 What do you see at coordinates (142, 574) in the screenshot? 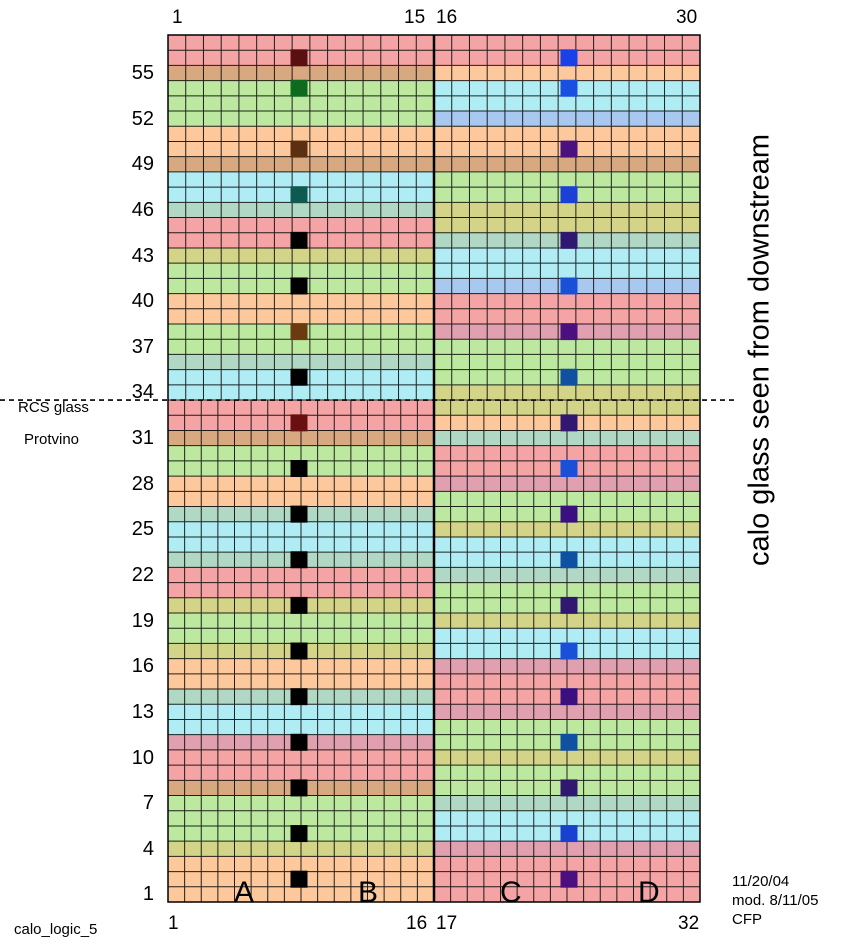
I see `row-label: 22` at bounding box center [142, 574].